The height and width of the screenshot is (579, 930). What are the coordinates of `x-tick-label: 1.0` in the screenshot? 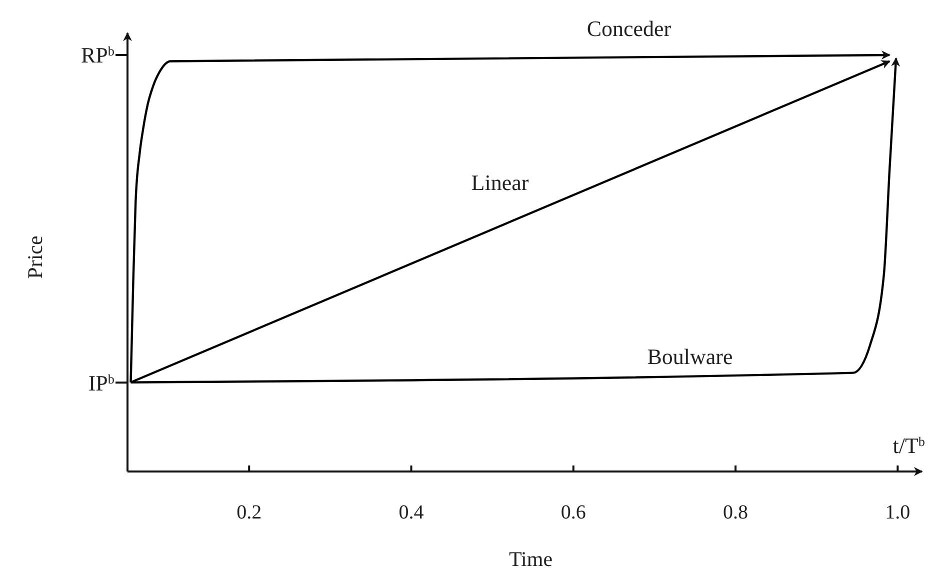 It's located at (897, 513).